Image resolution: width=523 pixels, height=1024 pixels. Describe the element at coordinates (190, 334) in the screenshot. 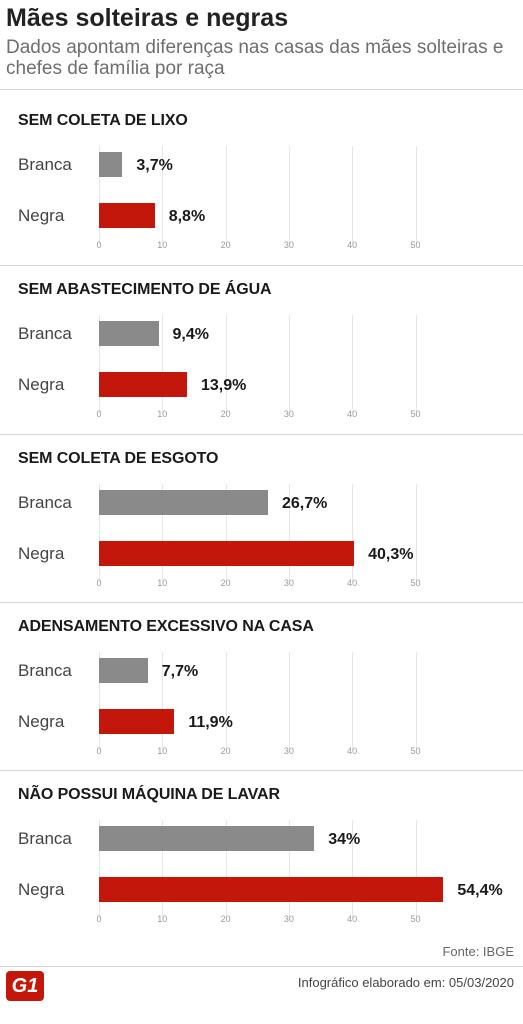

I see `value-label-branca: 9,4%` at that location.